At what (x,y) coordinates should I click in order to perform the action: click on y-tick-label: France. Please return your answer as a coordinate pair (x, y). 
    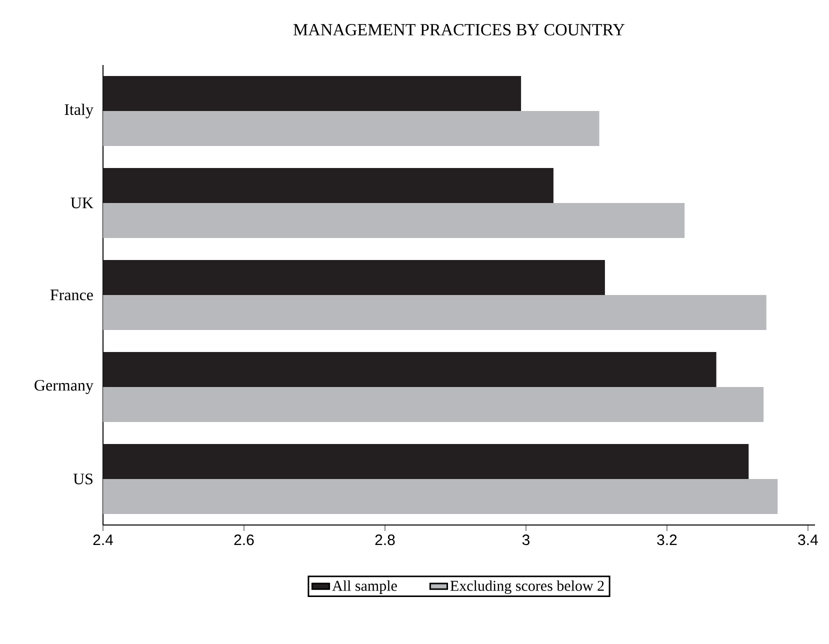
    Looking at the image, I should click on (71, 295).